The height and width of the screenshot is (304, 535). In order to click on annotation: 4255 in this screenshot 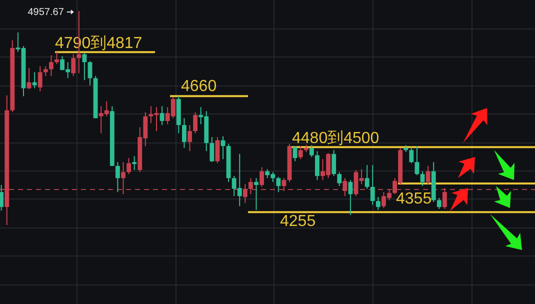, I will do `click(298, 221)`.